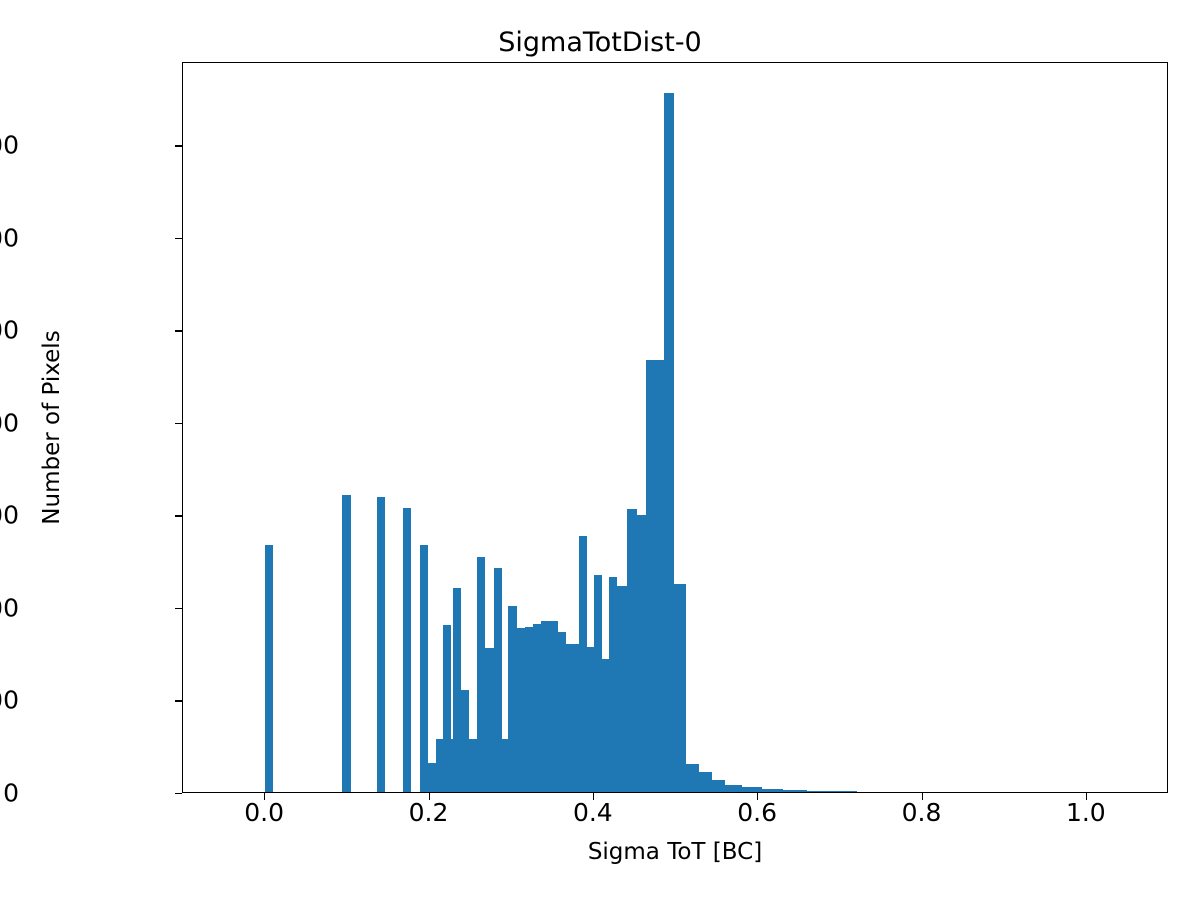 This screenshot has height=900, width=1200. I want to click on x-tick-label: 1.0, so click(1085, 812).